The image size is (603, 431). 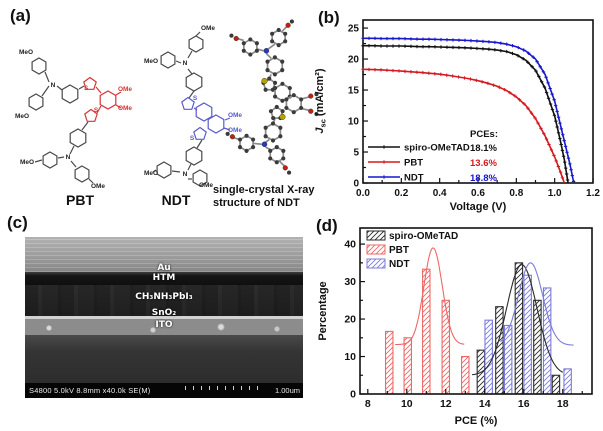 What do you see at coordinates (164, 254) in the screenshot?
I see `sem-epoxy-region` at bounding box center [164, 254].